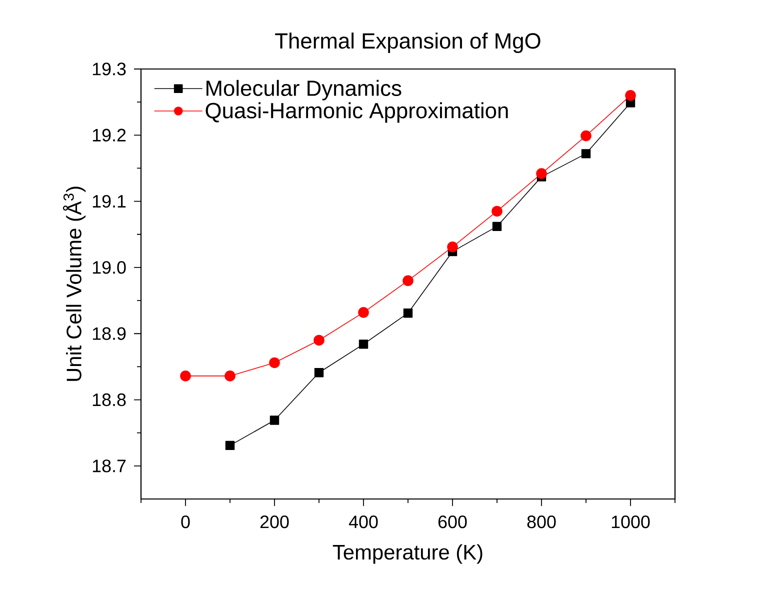 This screenshot has width=784, height=600. What do you see at coordinates (304, 90) in the screenshot?
I see `legend-label: Molecular Dynamics` at bounding box center [304, 90].